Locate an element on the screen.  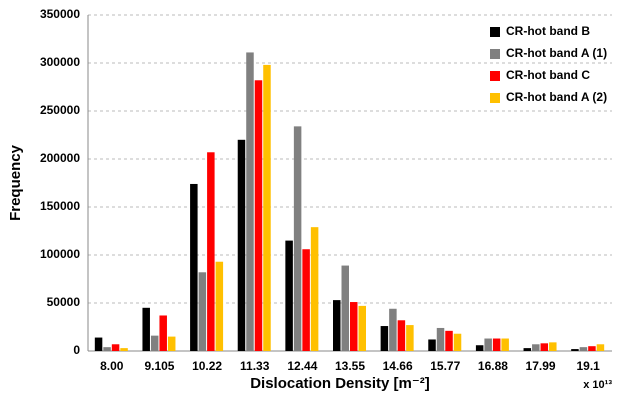
x-tick-label: 15.77 is located at coordinates (445, 366).